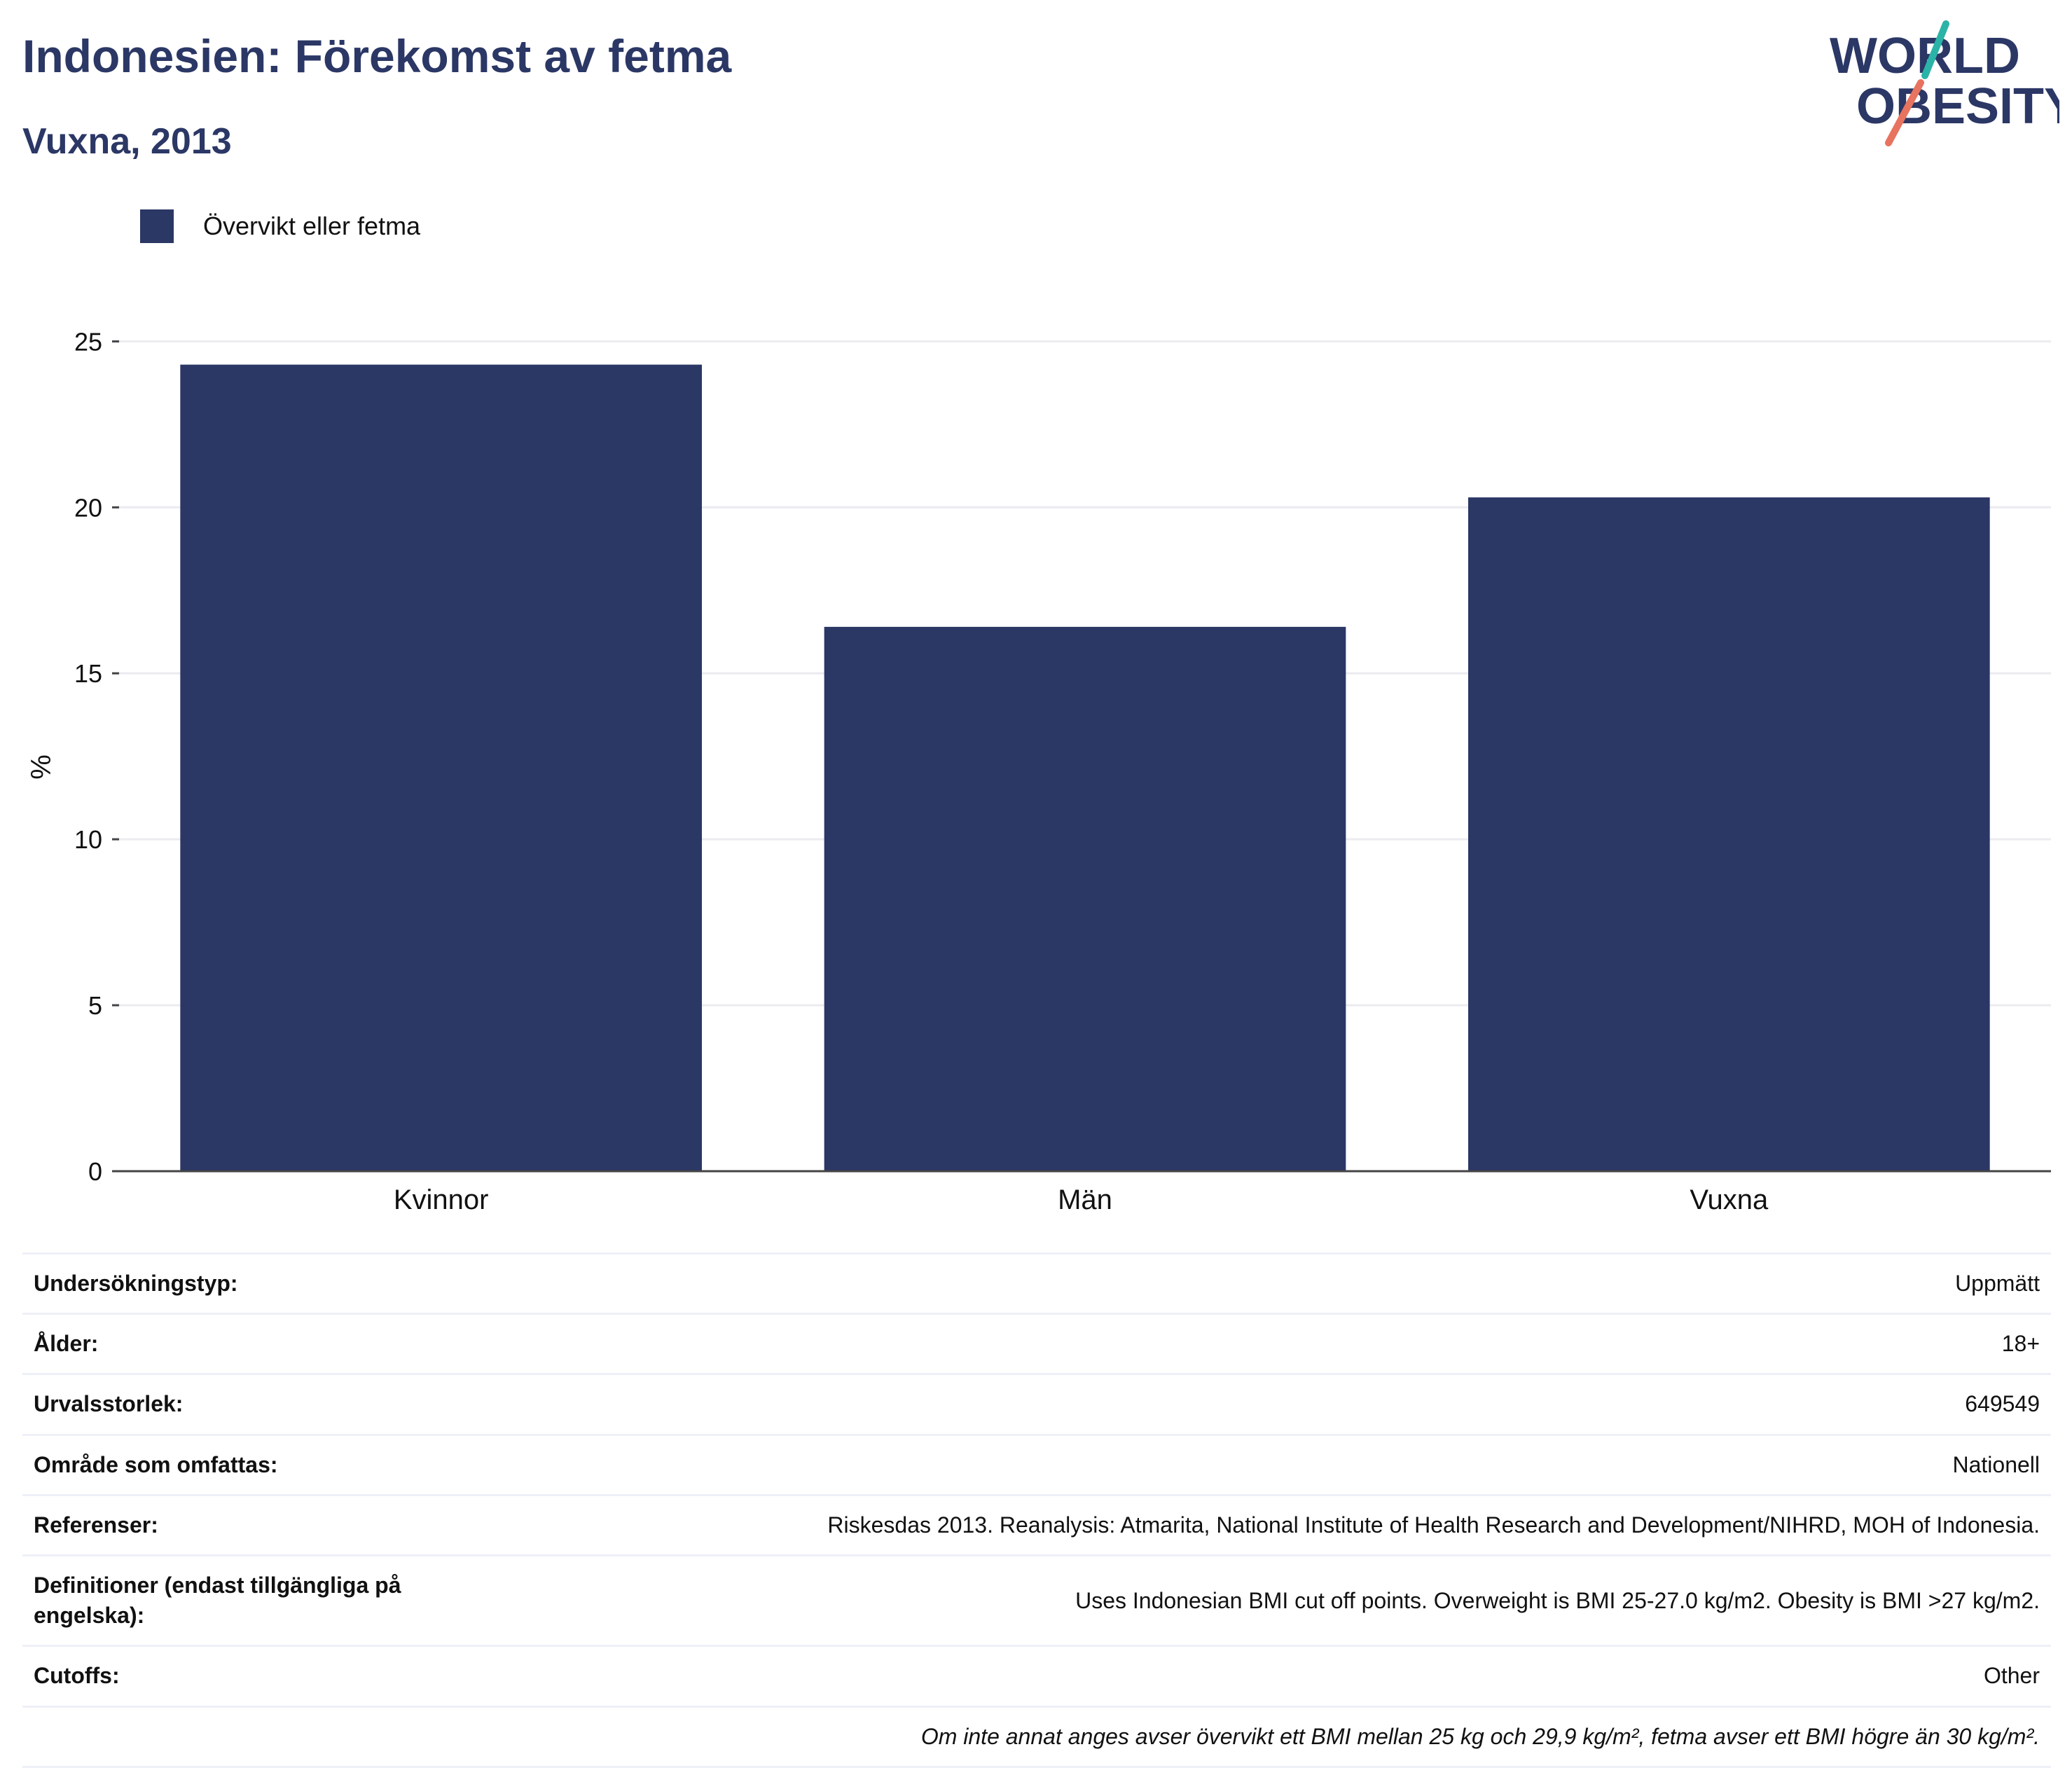 This screenshot has height=1782, width=2072. Describe the element at coordinates (127, 141) in the screenshot. I see `chart-subtitle: Vuxna, 2013` at that location.